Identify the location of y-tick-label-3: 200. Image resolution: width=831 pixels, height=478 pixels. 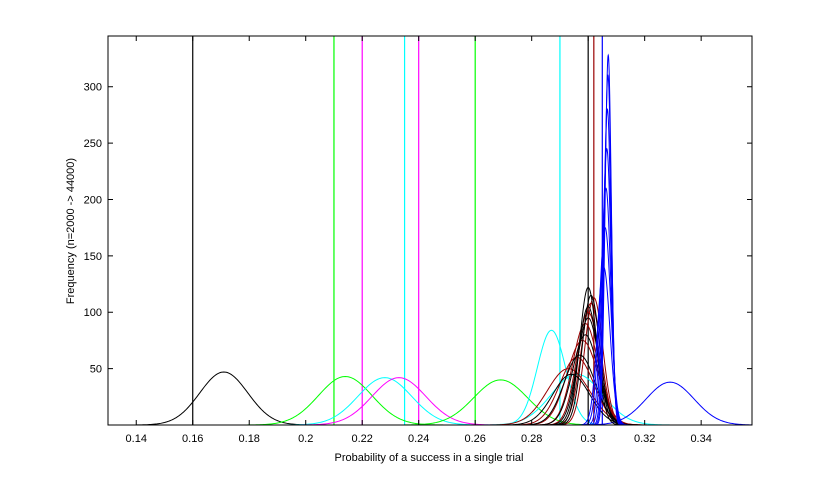
(93, 200).